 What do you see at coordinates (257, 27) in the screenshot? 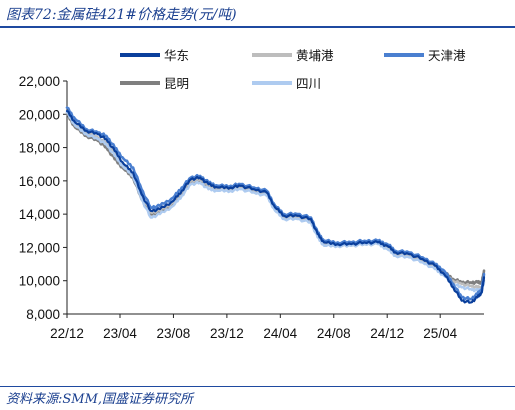
I see `title-divider` at bounding box center [257, 27].